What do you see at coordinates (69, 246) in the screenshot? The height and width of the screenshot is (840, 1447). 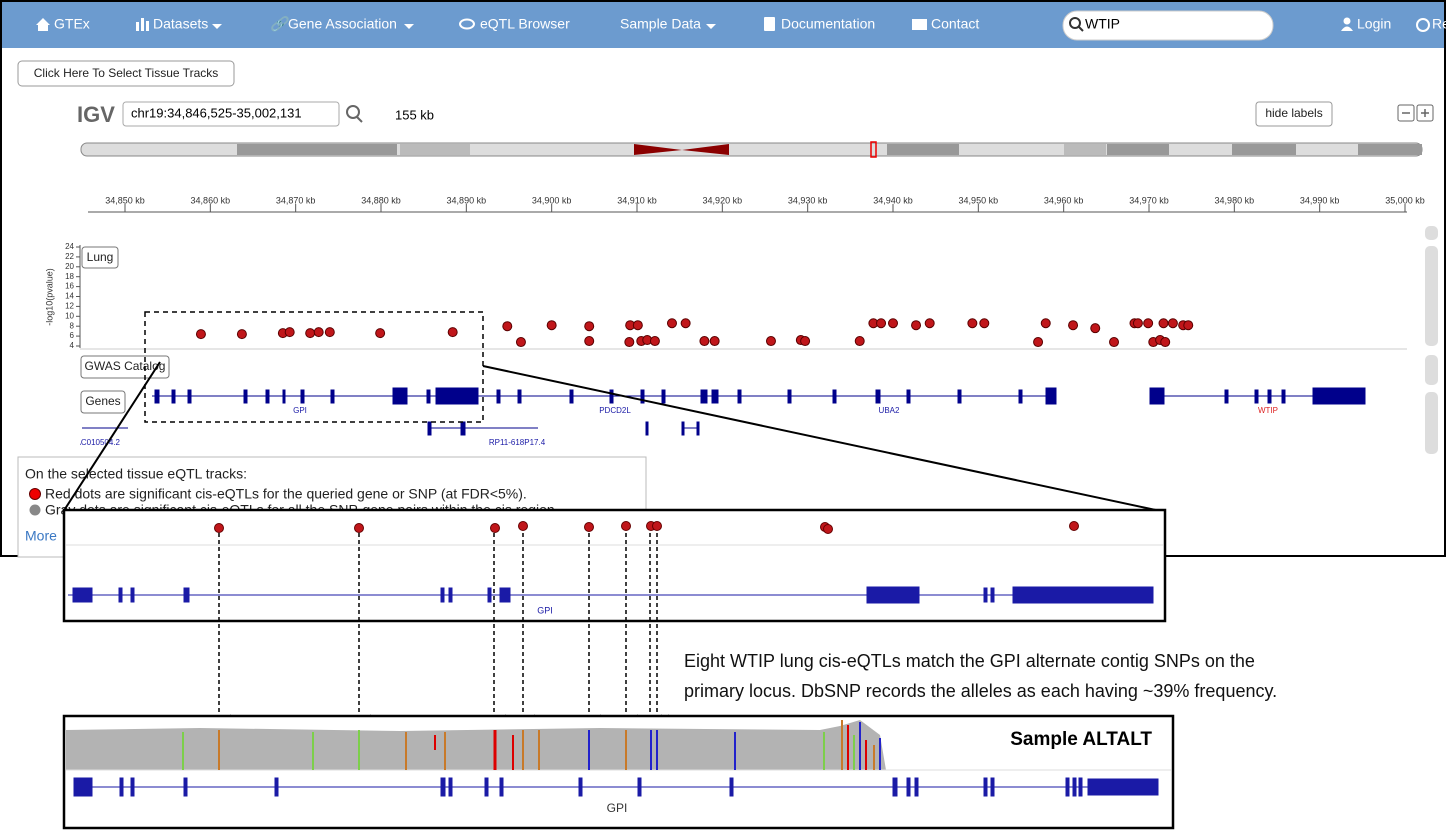 I see `y-tick-label: 24` at bounding box center [69, 246].